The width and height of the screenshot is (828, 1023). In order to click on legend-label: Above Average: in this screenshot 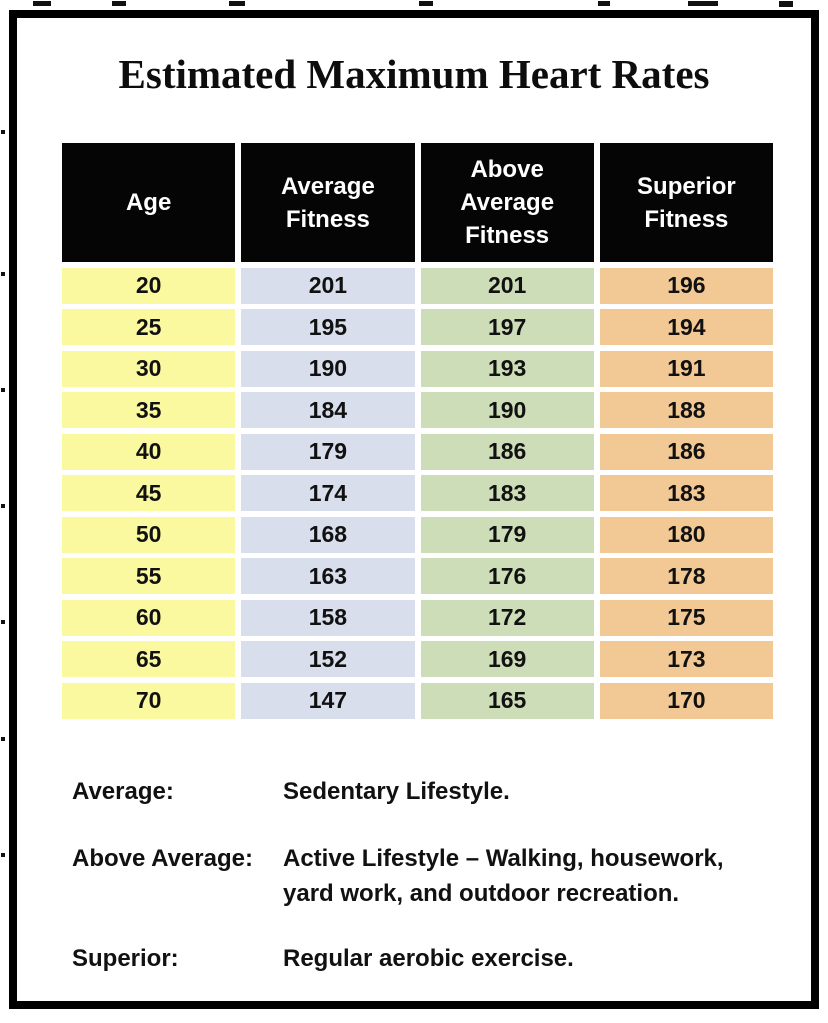, I will do `click(162, 858)`.